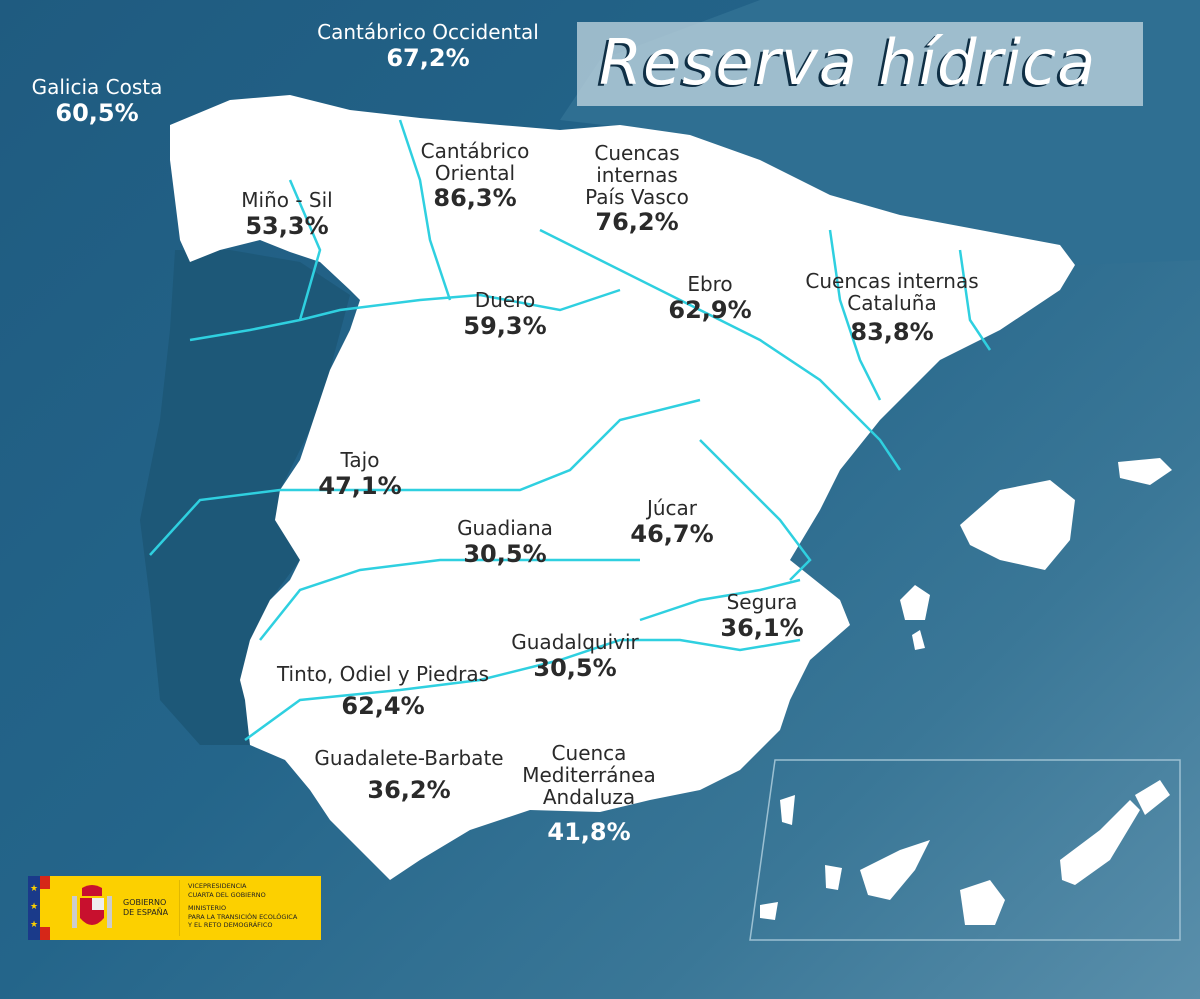  I want to click on basin-label: Duero 59,3%, so click(505, 314).